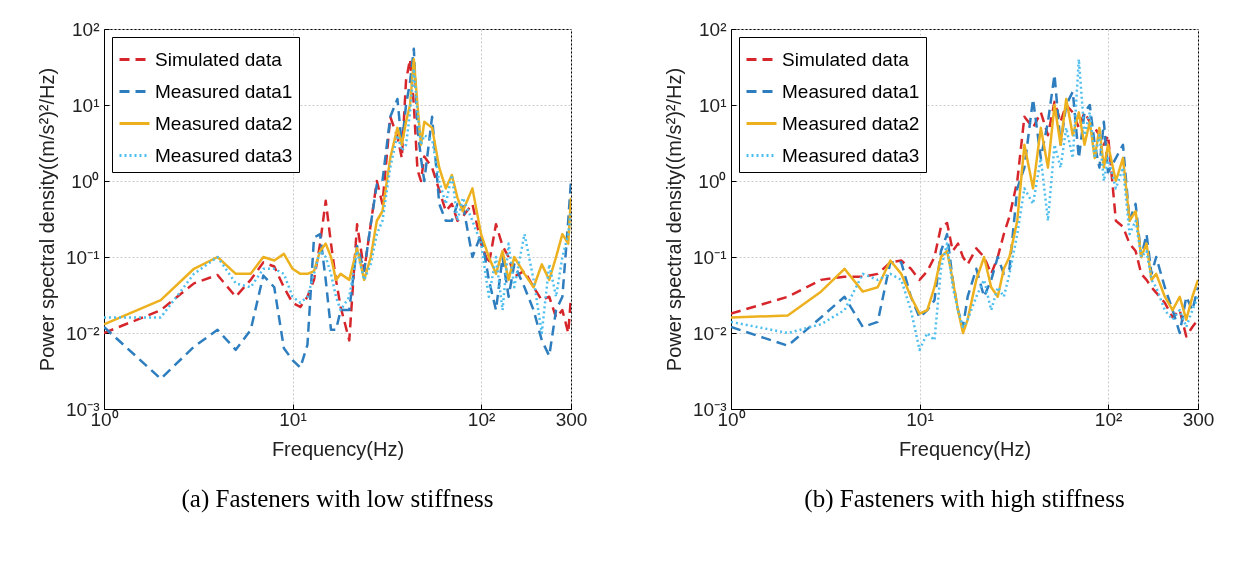  Describe the element at coordinates (337, 499) in the screenshot. I see `text: (a) Fasteners with low stiffness` at that location.